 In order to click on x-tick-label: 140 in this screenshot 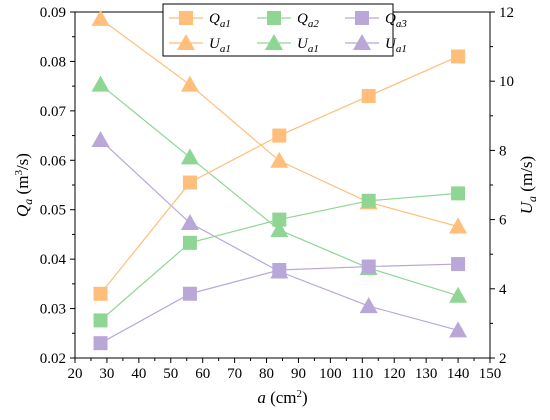, I will do `click(458, 374)`.